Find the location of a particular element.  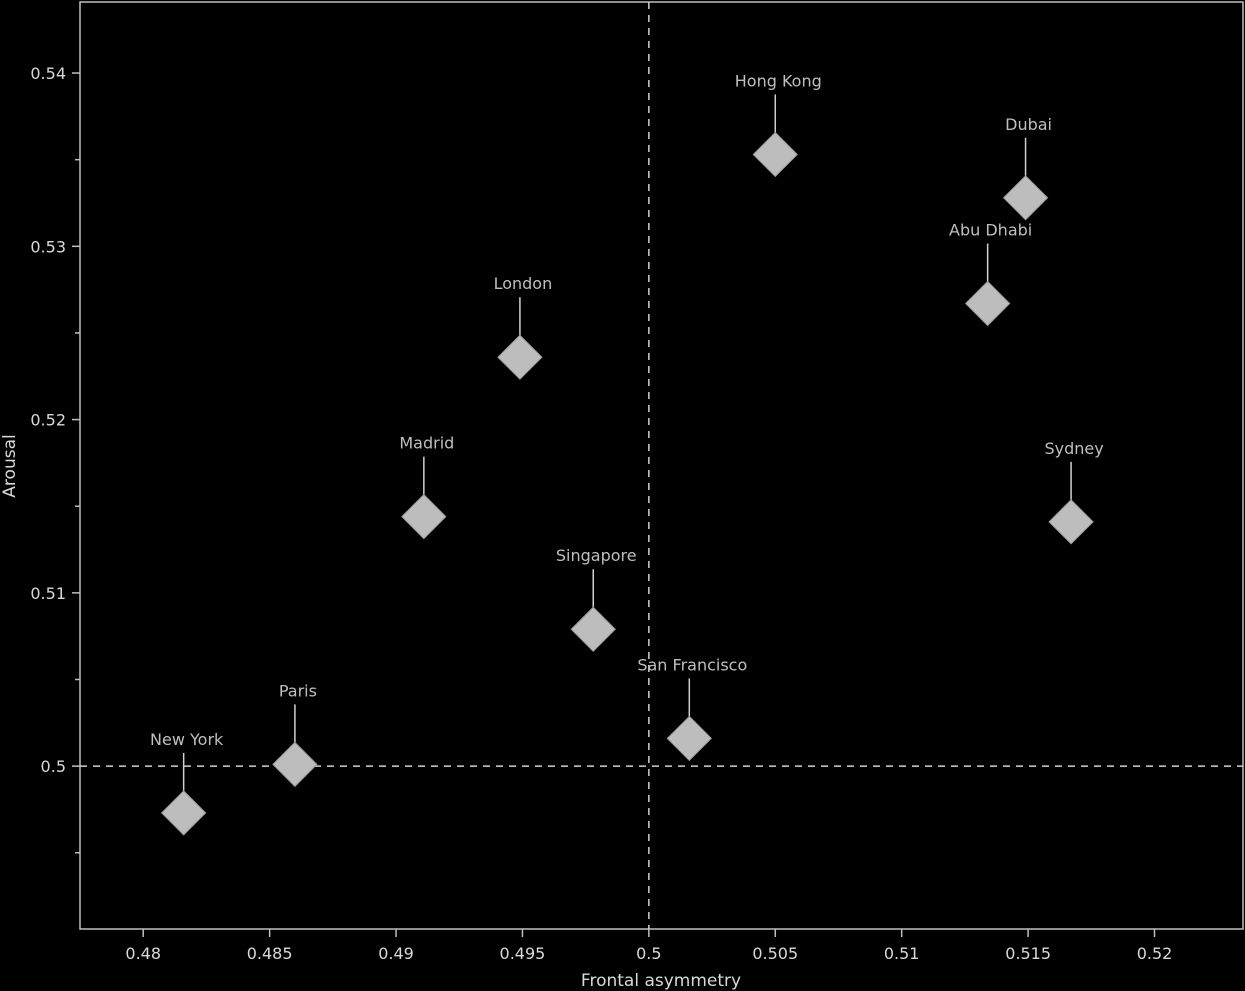

x-axis: 0.48 0.485 0.49 0.495 0.5 0.505 0.51 0.515 0.52 is located at coordinates (648, 946).